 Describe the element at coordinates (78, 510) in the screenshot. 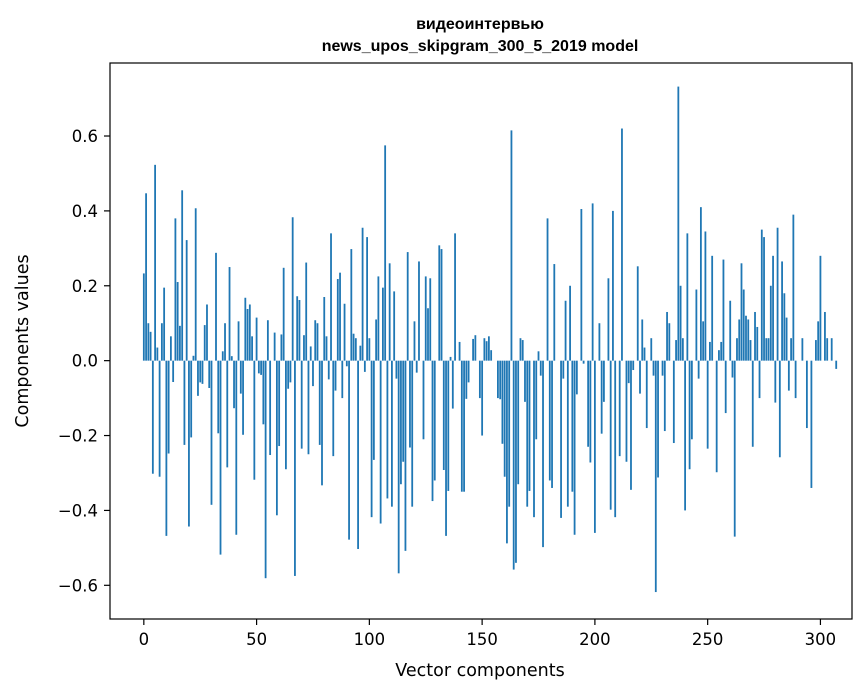

I see `y-tick-label: −0.4` at that location.